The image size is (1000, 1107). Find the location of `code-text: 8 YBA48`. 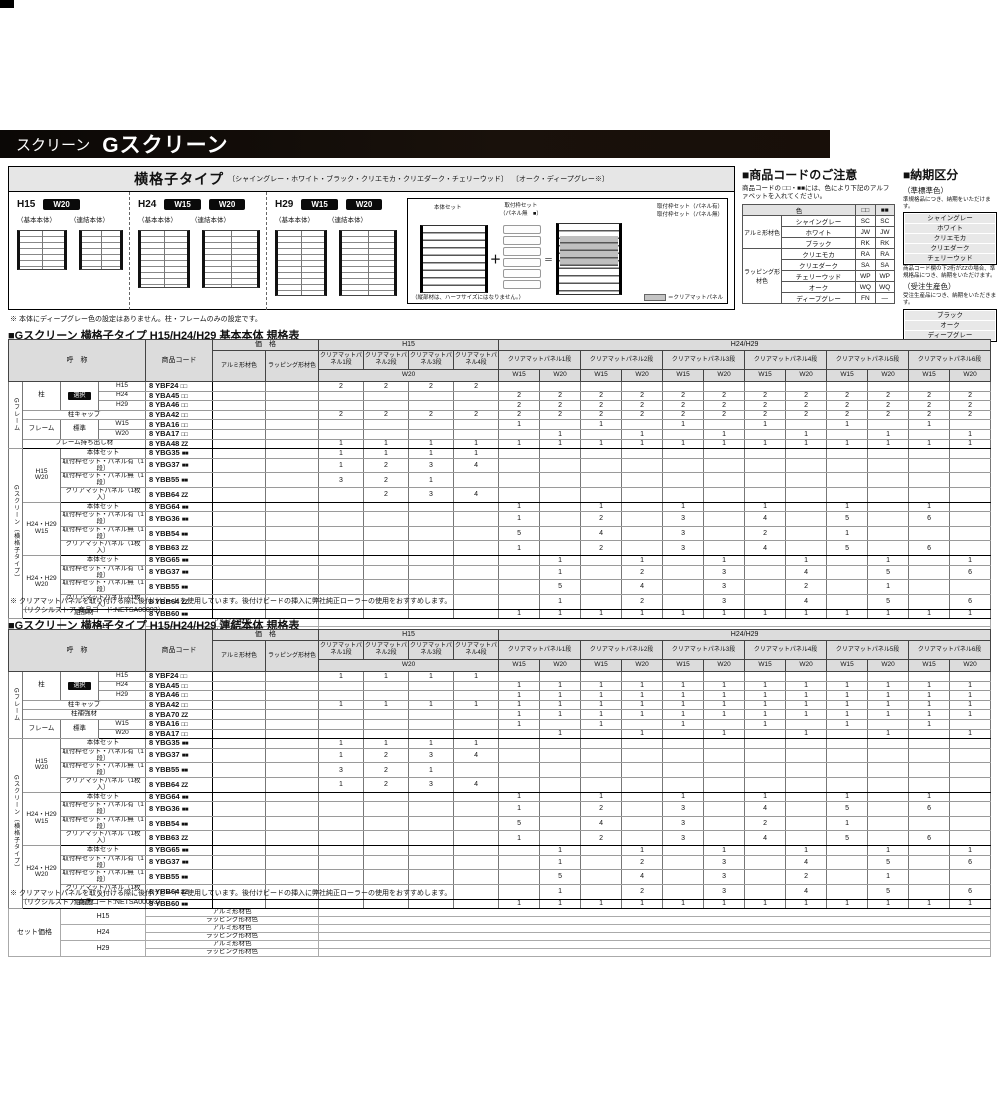

code-text: 8 YBA48 is located at coordinates (164, 443).